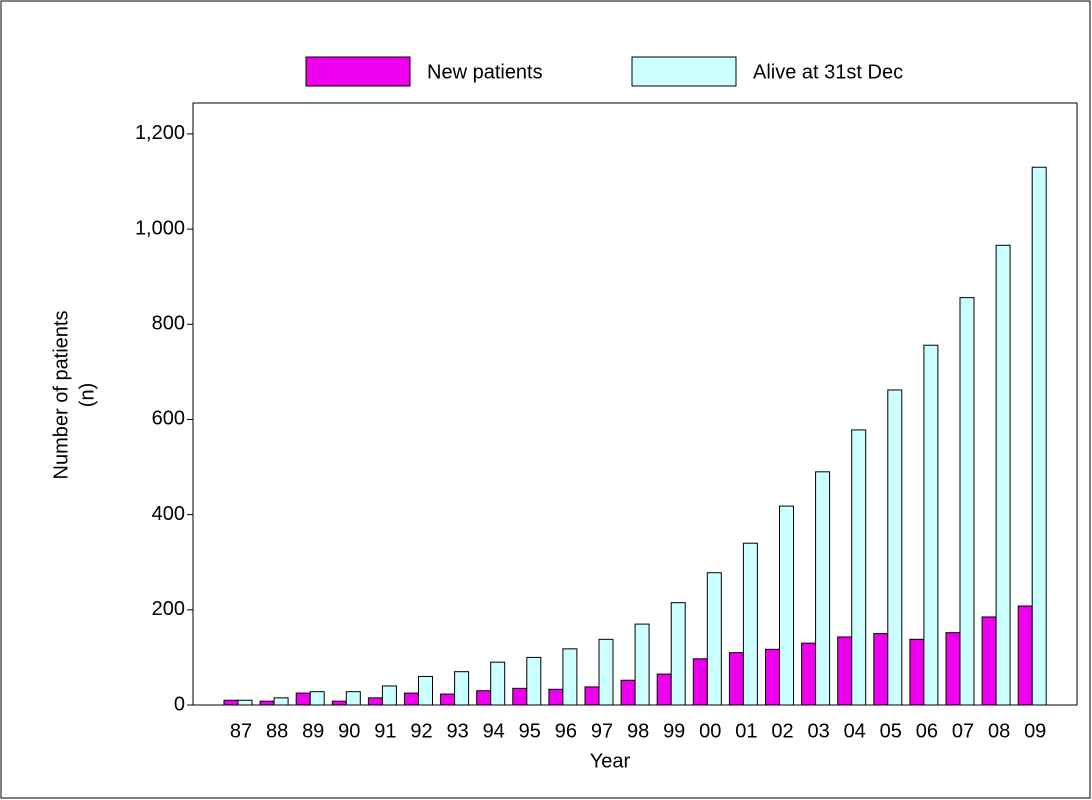 This screenshot has width=1092, height=800. What do you see at coordinates (927, 731) in the screenshot?
I see `x-tick-label: 06` at bounding box center [927, 731].